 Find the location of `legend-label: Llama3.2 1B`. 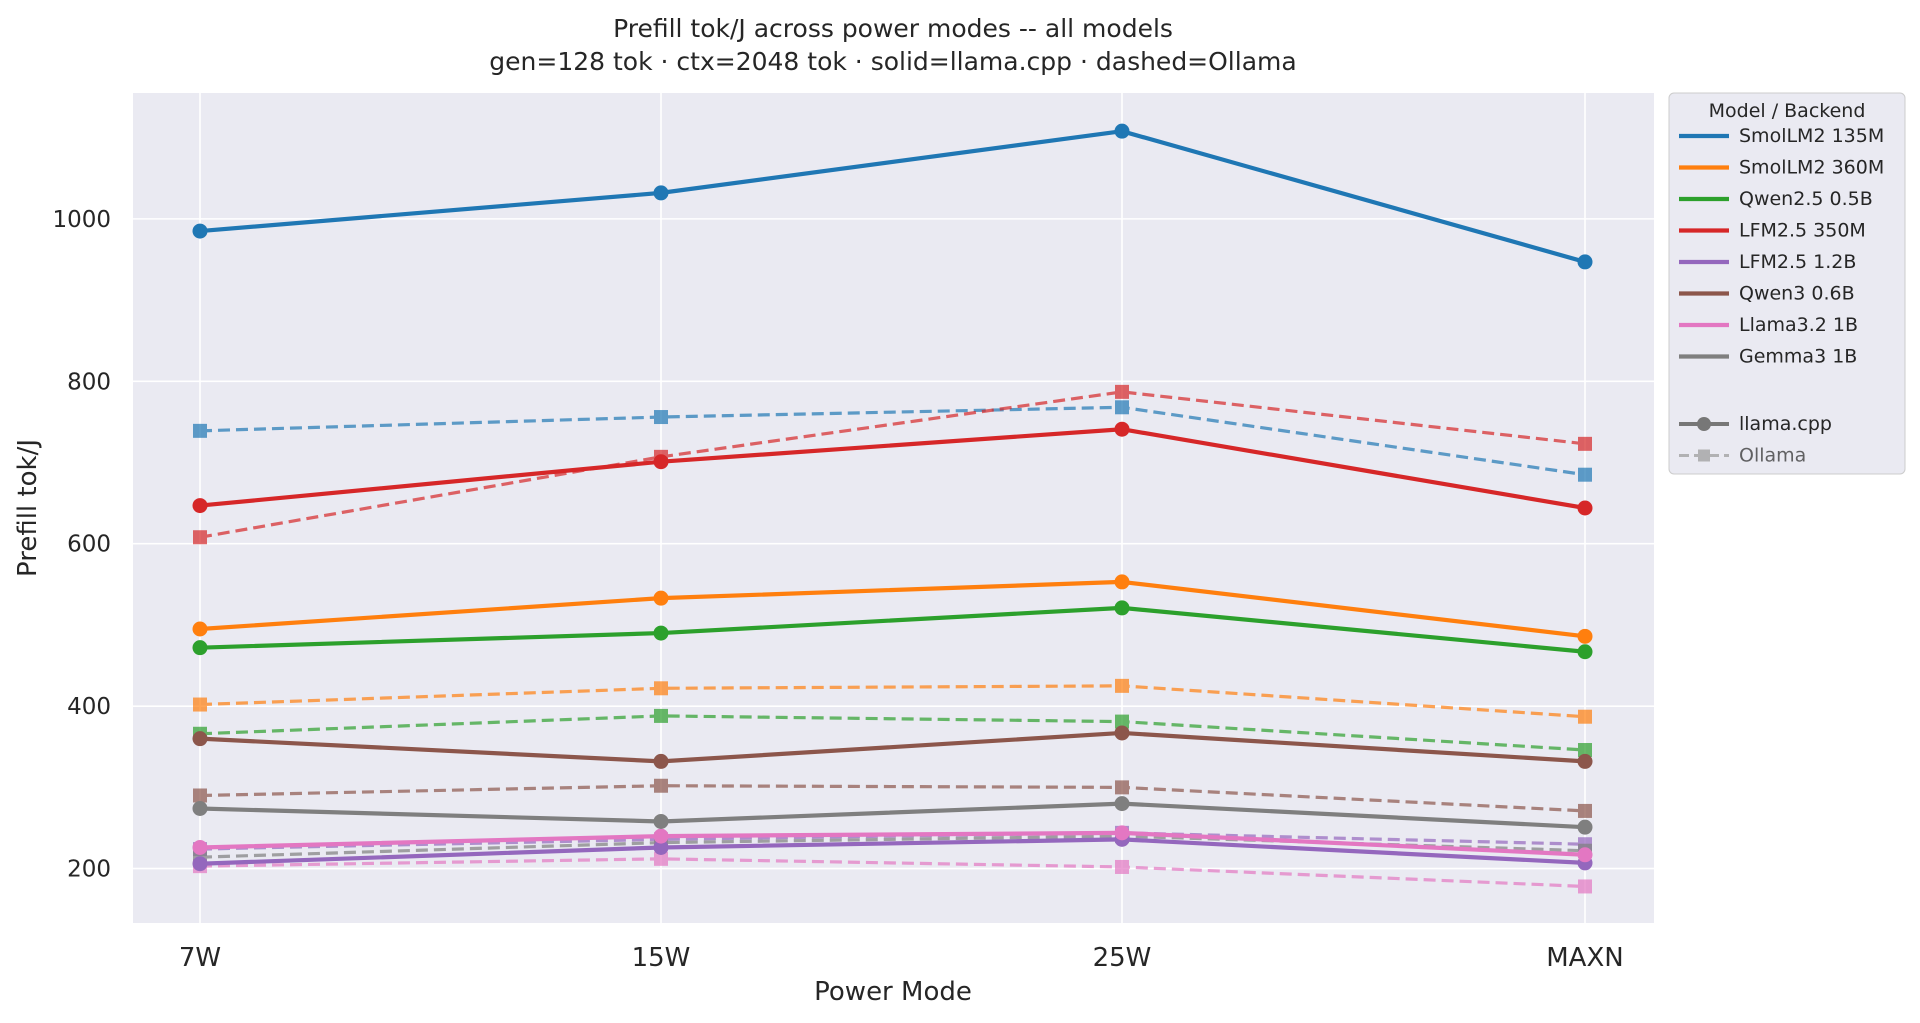

legend-label: Llama3.2 1B is located at coordinates (1798, 325).